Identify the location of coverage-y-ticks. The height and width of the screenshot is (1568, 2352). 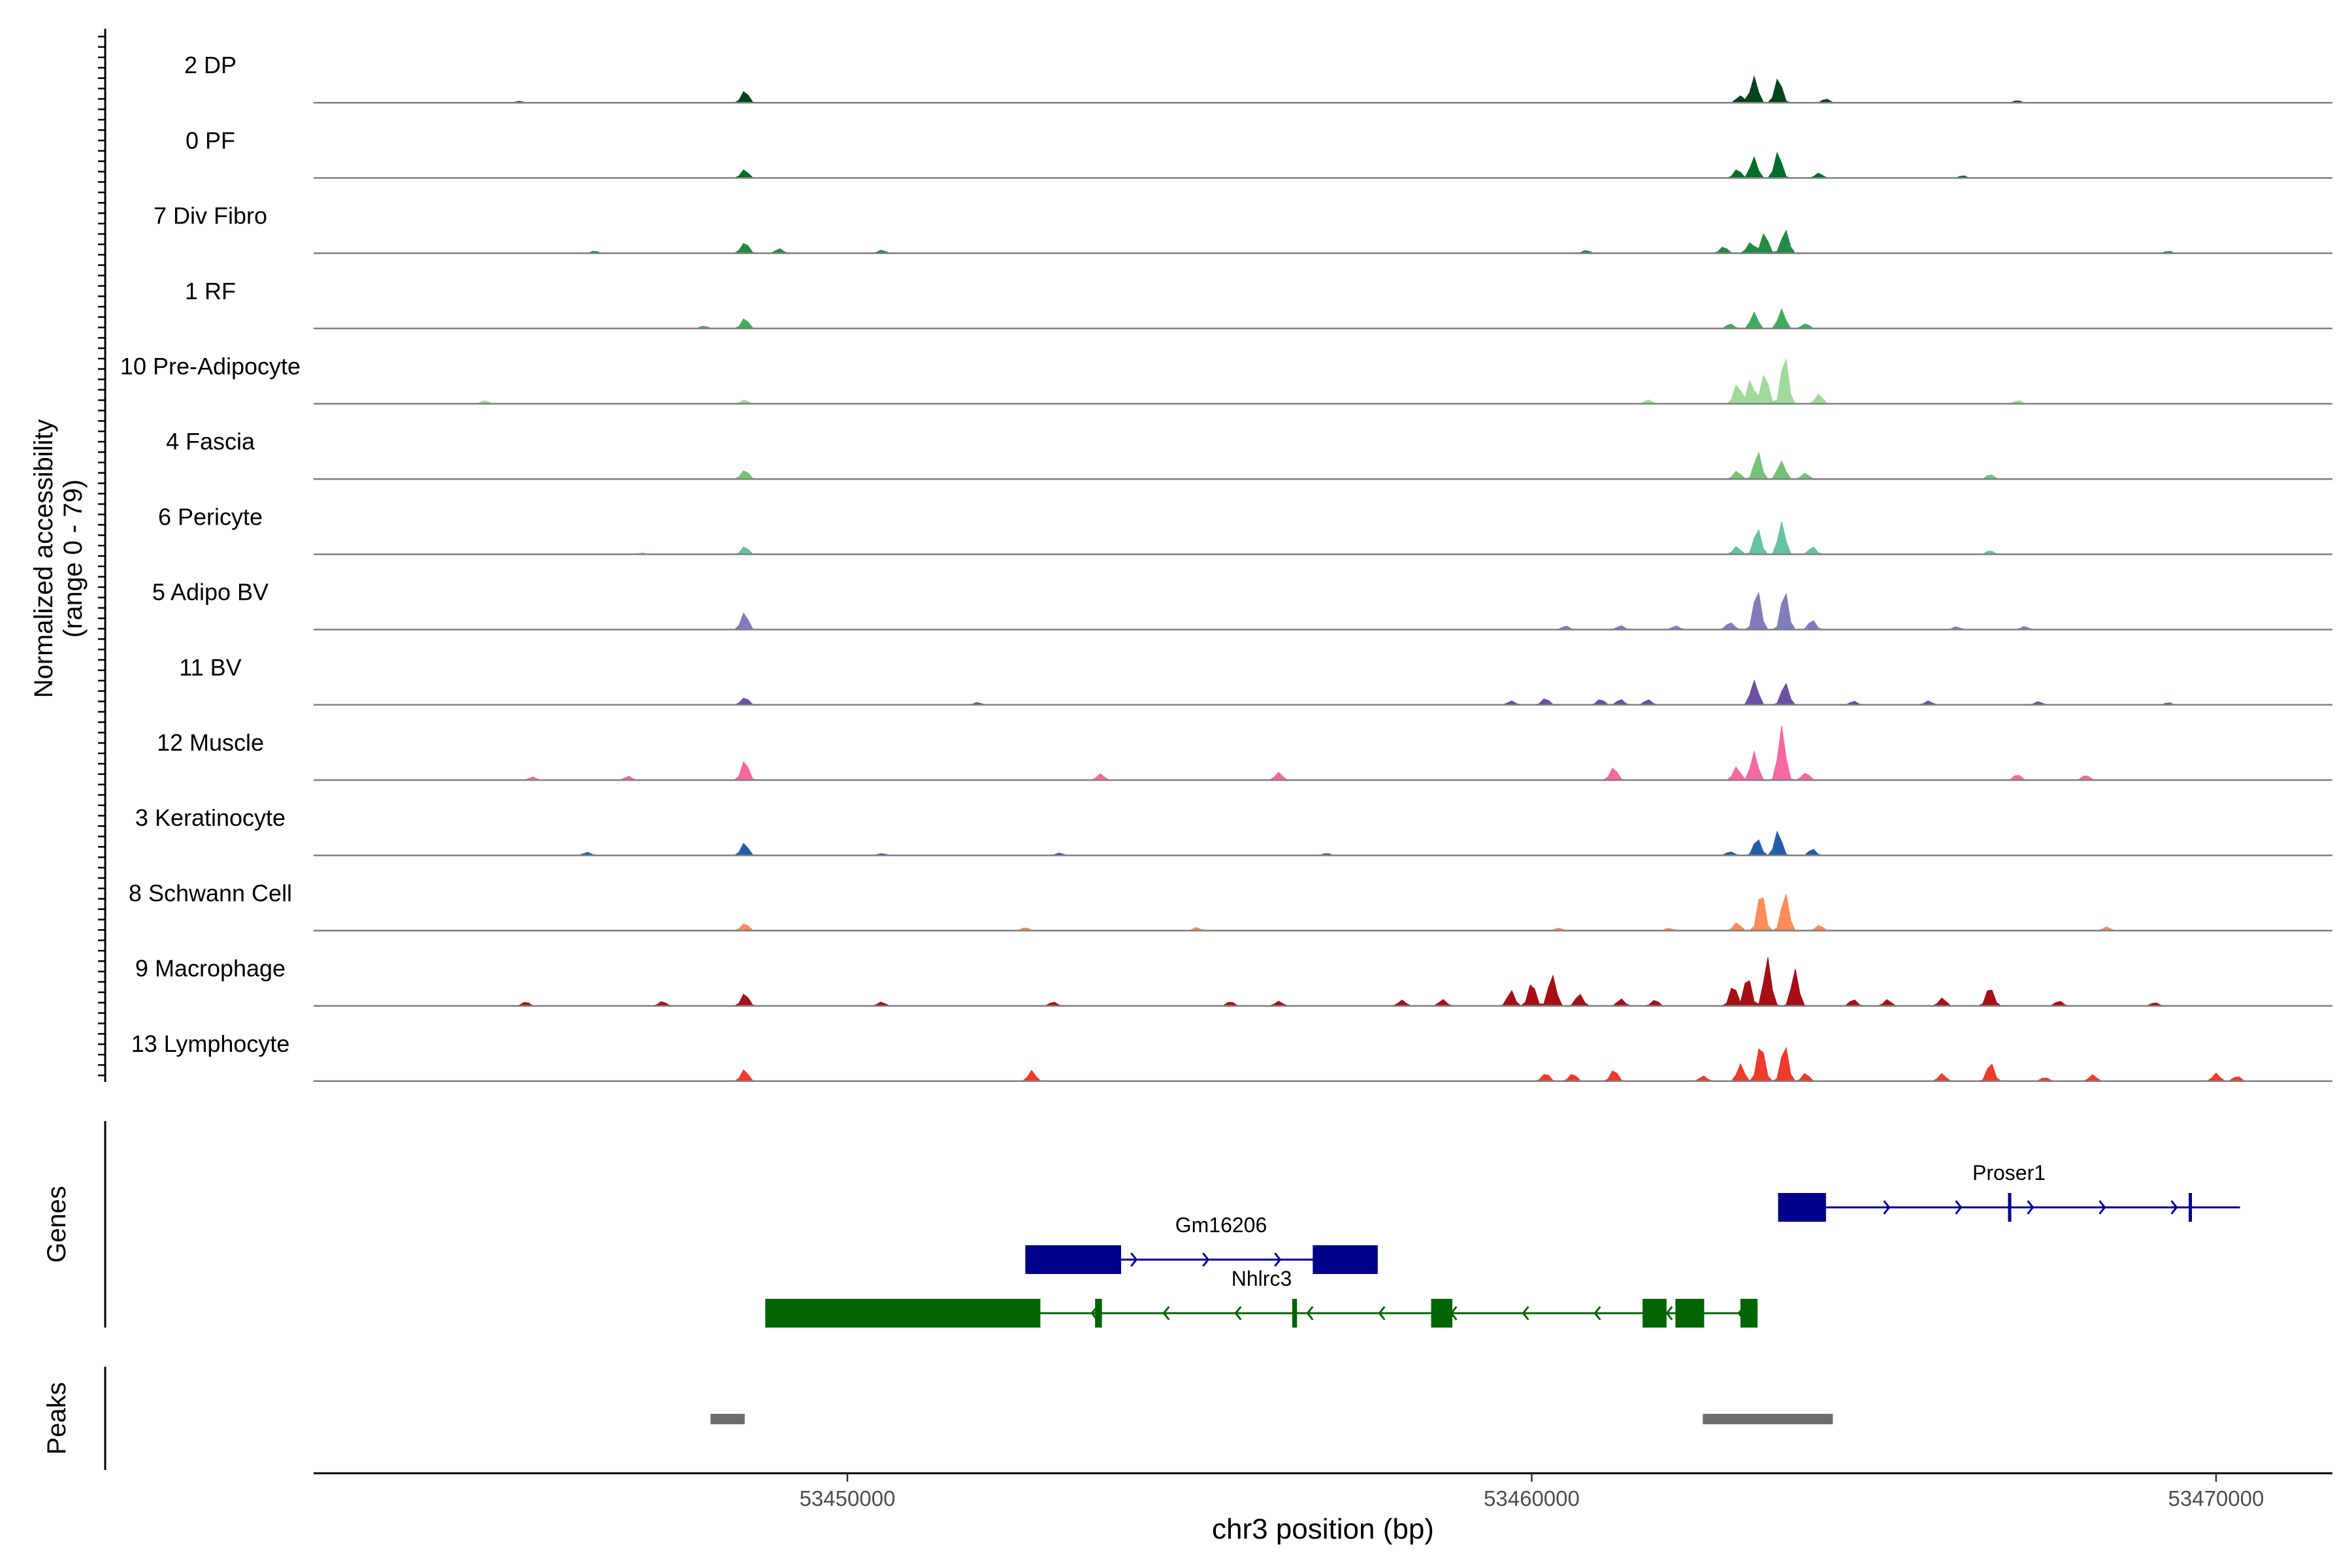
(101, 556).